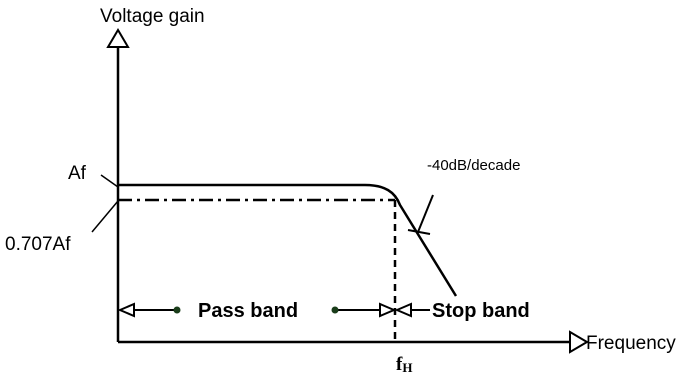  I want to click on half-power-label: 0.707Af, so click(38, 244).